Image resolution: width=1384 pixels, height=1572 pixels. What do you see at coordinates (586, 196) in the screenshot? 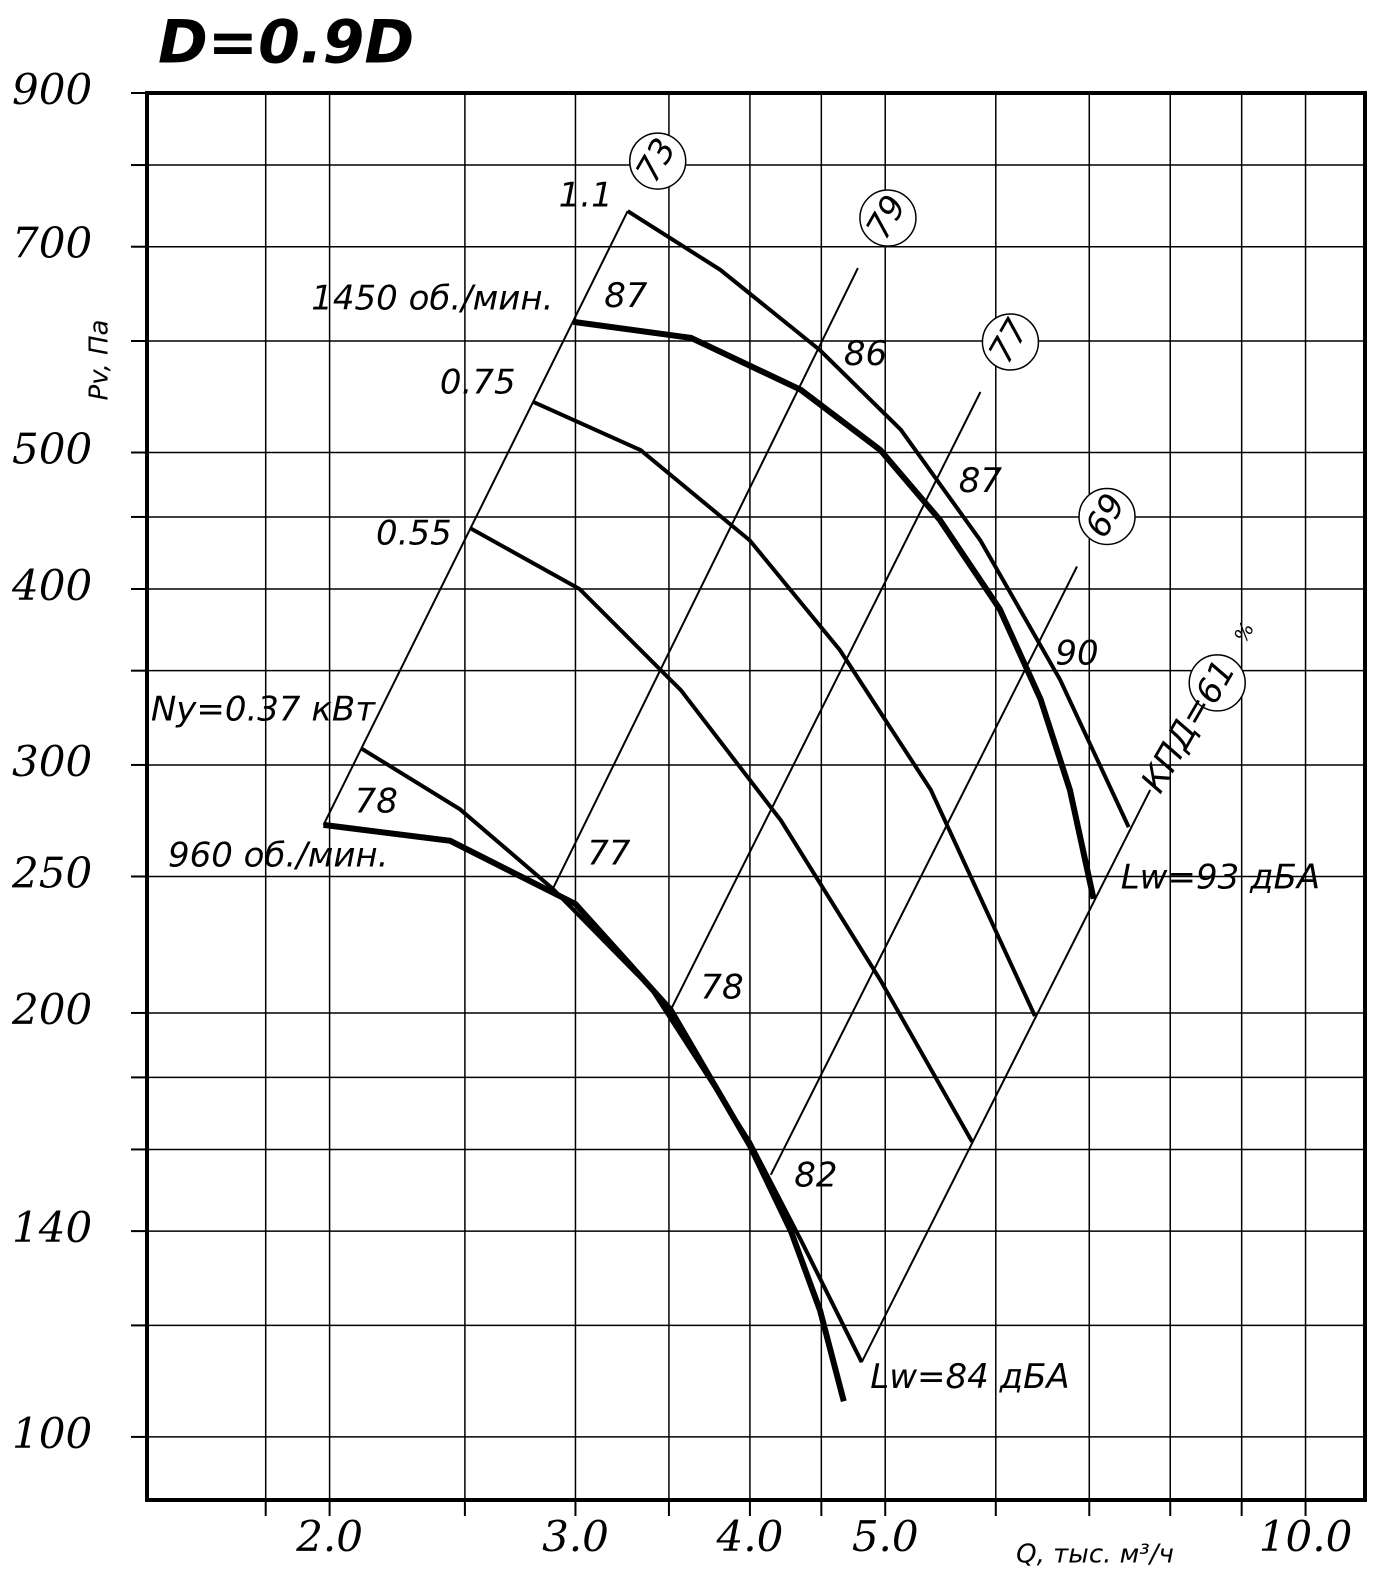
I see `power-label: 1.1` at bounding box center [586, 196].